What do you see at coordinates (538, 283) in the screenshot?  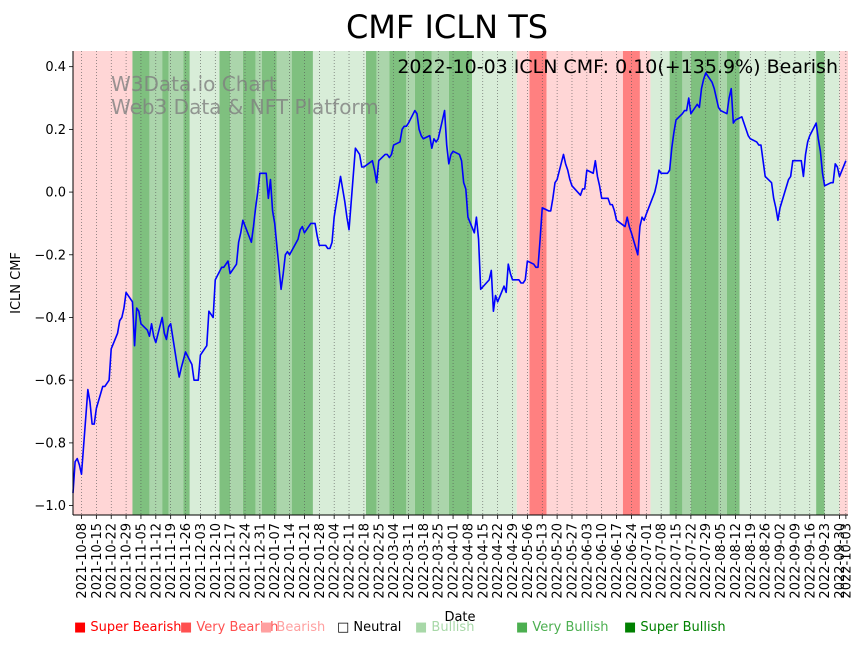 I see `band-24-very-bearish` at bounding box center [538, 283].